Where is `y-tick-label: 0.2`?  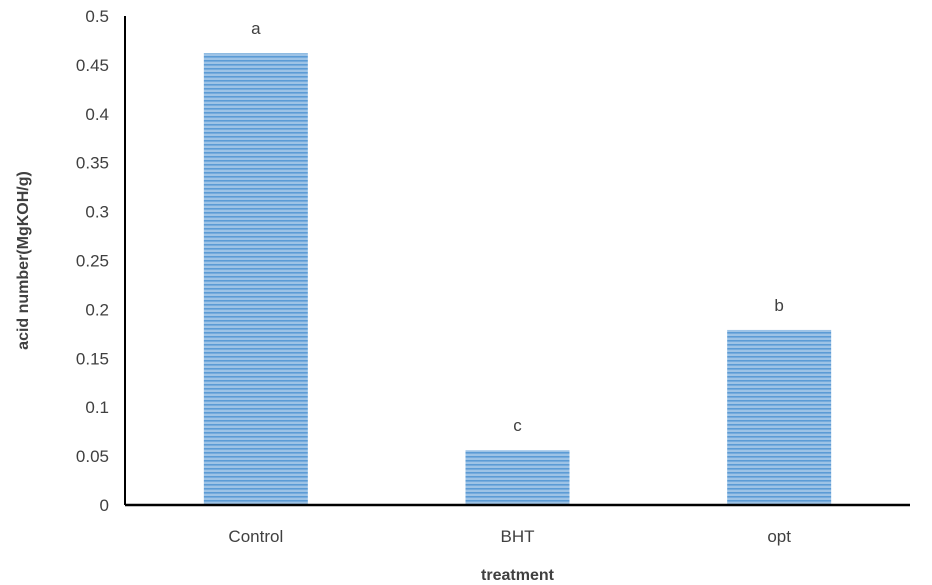
y-tick-label: 0.2 is located at coordinates (97, 309).